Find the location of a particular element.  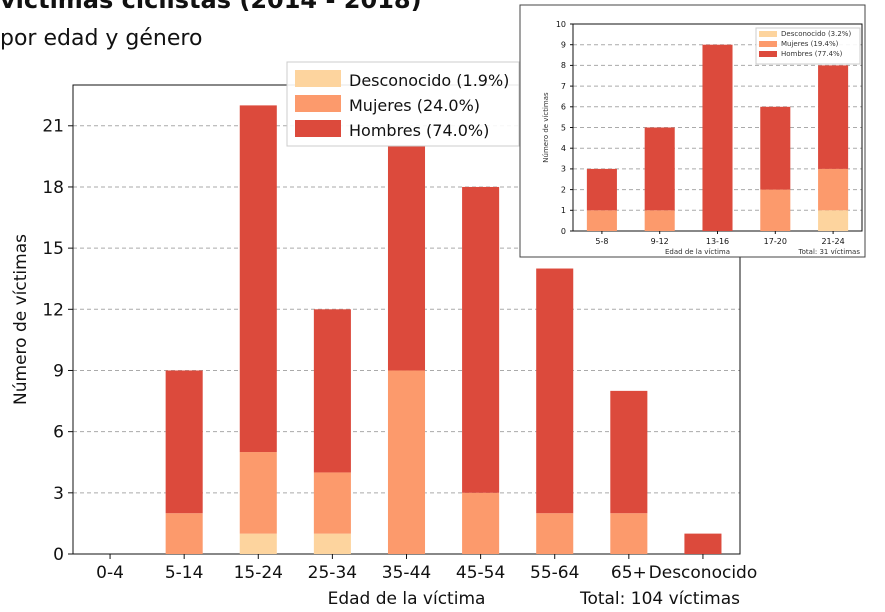

x-tick-label: 9-12 is located at coordinates (660, 241).